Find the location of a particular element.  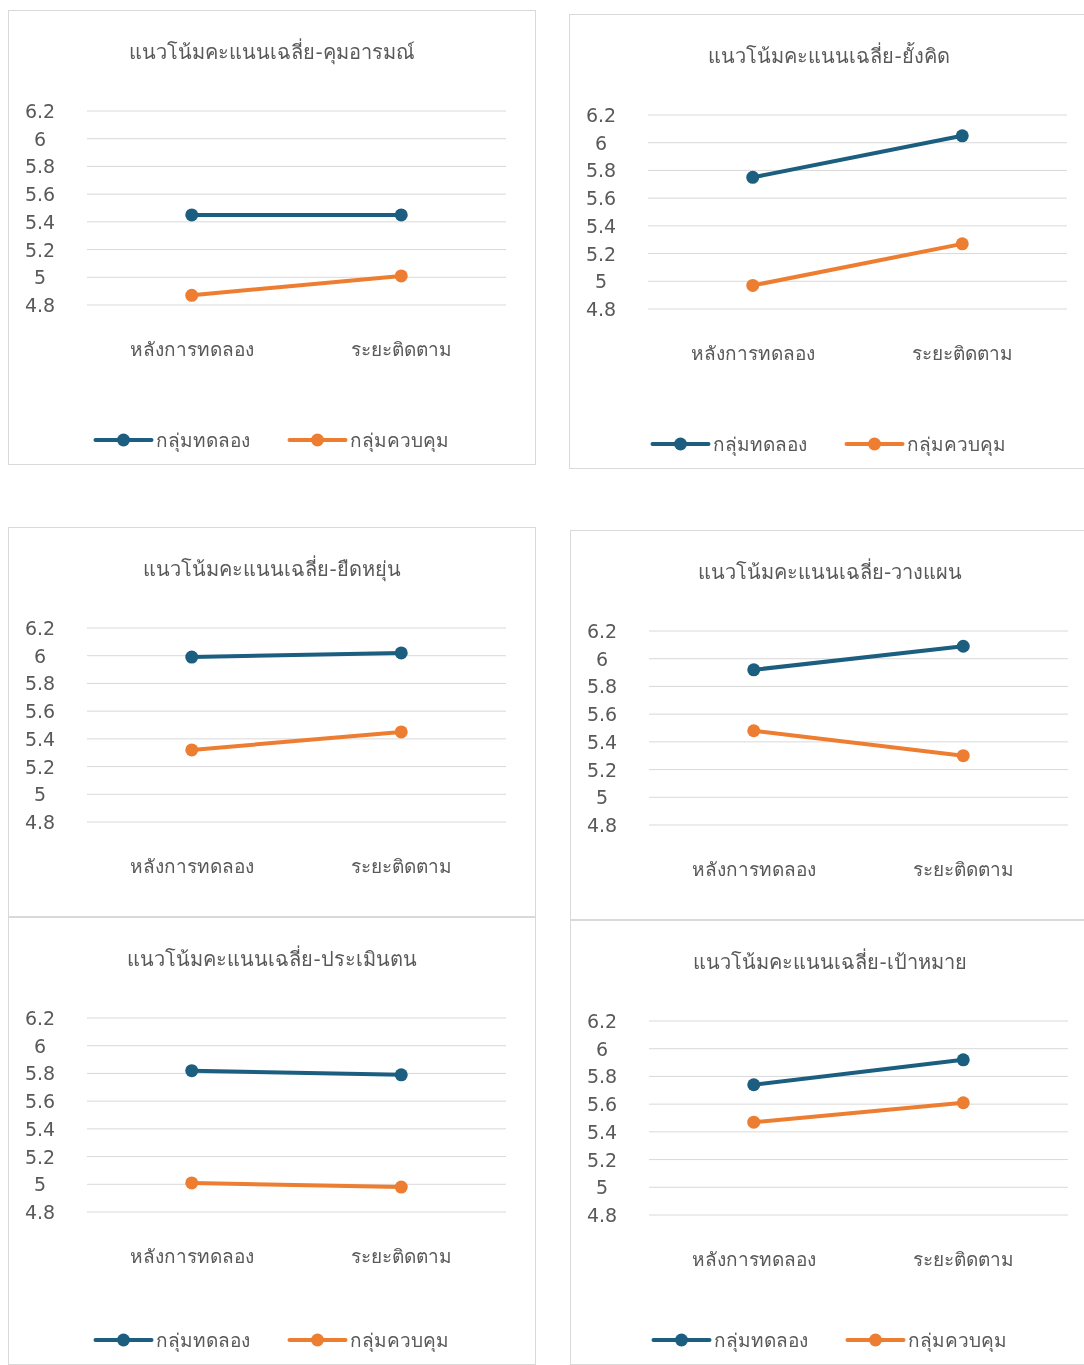

chart-title: แนวโน้มคะแนนเฉลี่ย-ประเมินตน is located at coordinates (272, 958).